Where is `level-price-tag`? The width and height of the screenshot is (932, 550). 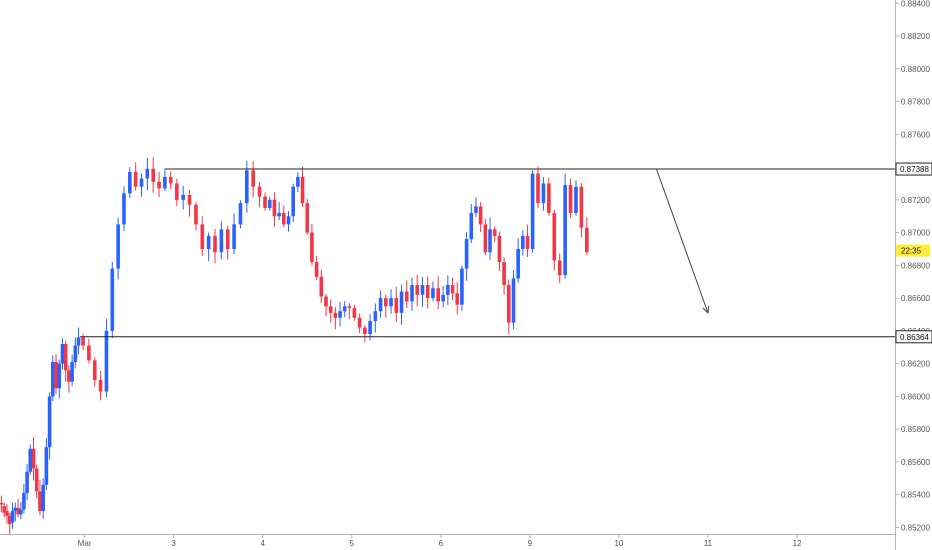 level-price-tag is located at coordinates (913, 337).